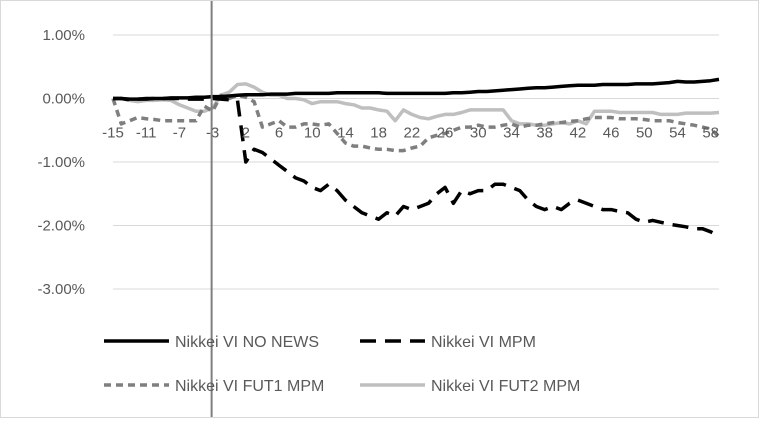  Describe the element at coordinates (644, 133) in the screenshot. I see `x-tick-label: 50` at that location.